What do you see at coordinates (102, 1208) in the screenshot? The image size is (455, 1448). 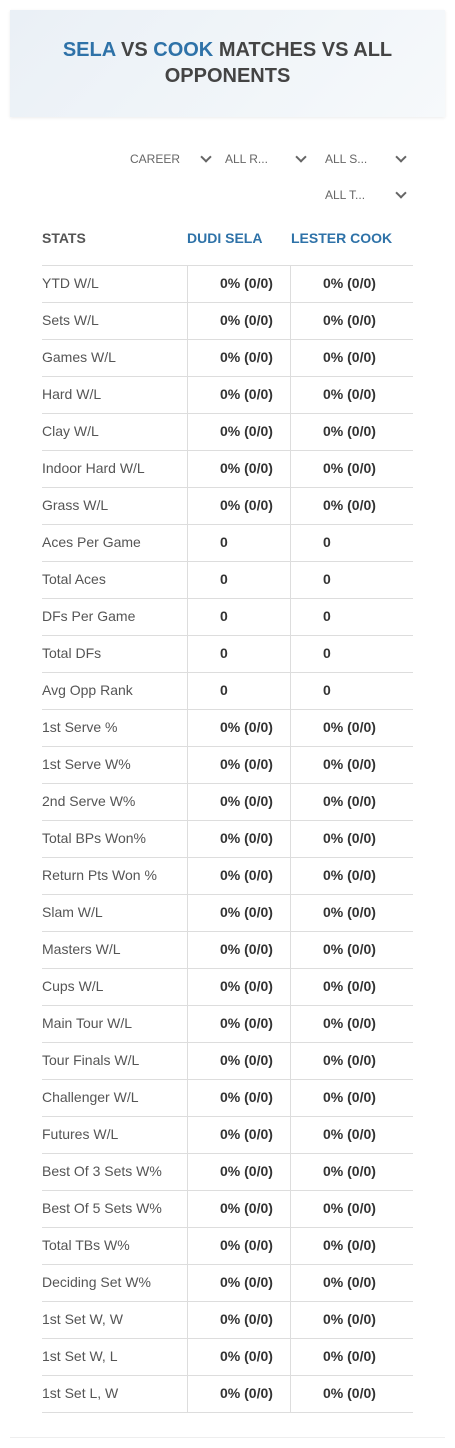 I see `stat-label: Best Of 5 Sets W%` at bounding box center [102, 1208].